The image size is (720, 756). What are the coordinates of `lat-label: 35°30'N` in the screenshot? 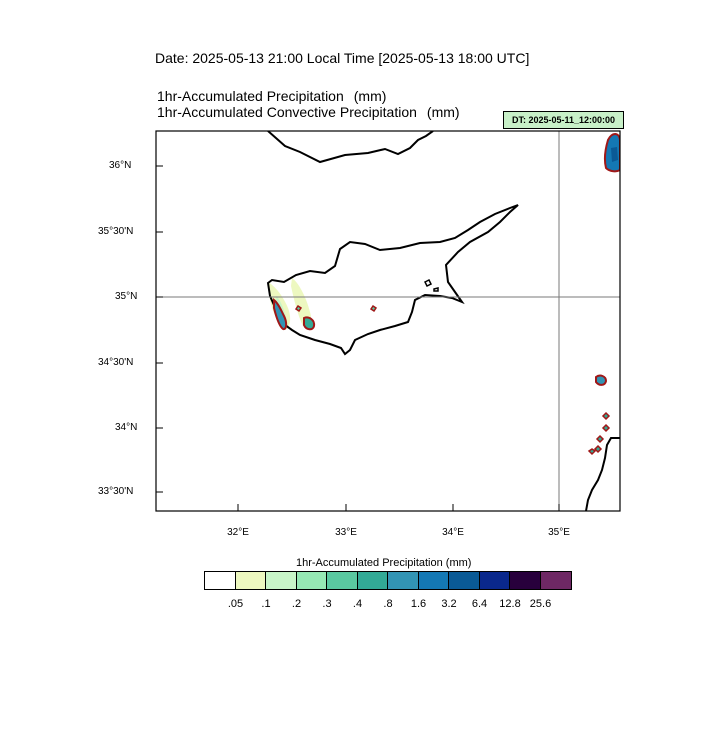 It's located at (116, 231).